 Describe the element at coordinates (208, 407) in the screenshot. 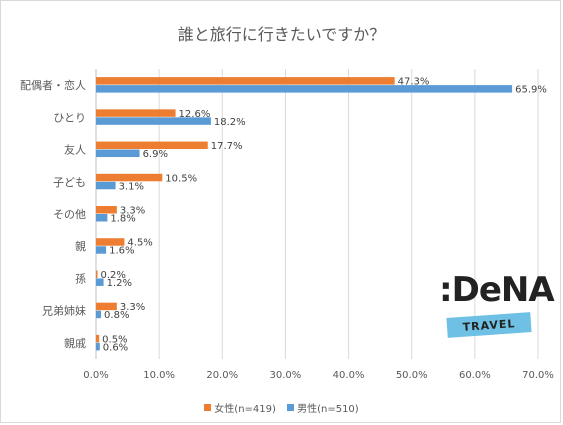

I see `legend-swatch-female` at that location.